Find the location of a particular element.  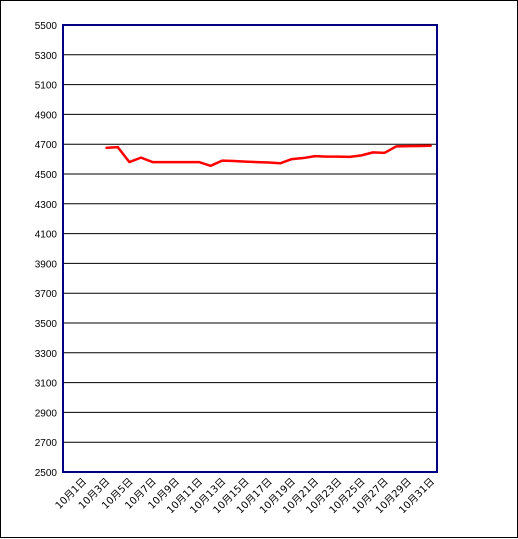

y-tick-label: 5500 is located at coordinates (46, 26).